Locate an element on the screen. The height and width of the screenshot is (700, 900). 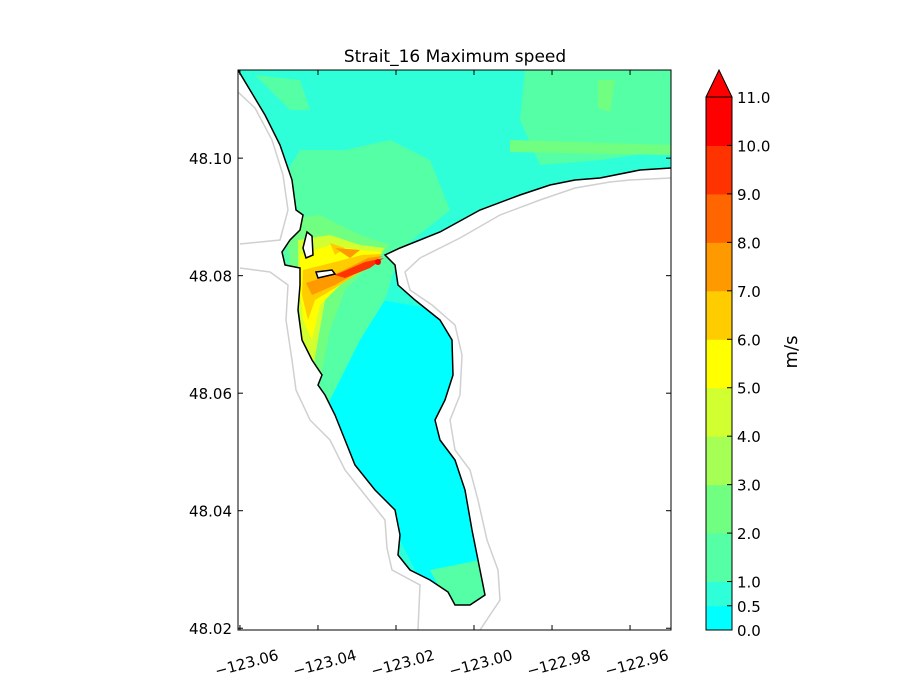
x-tick-label: −122.98 is located at coordinates (559, 663).